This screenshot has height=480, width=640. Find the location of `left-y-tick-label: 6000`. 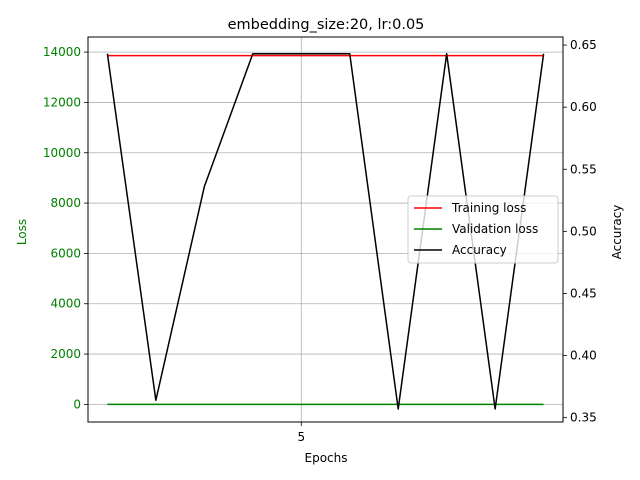

left-y-tick-label: 6000 is located at coordinates (65, 253).